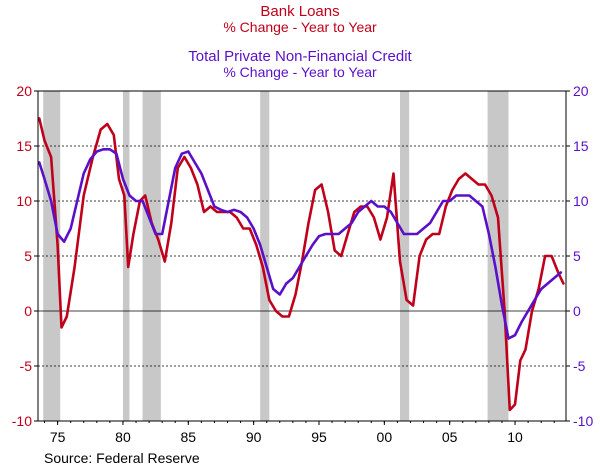  What do you see at coordinates (385, 437) in the screenshot?
I see `x-tick-label: 00` at bounding box center [385, 437].